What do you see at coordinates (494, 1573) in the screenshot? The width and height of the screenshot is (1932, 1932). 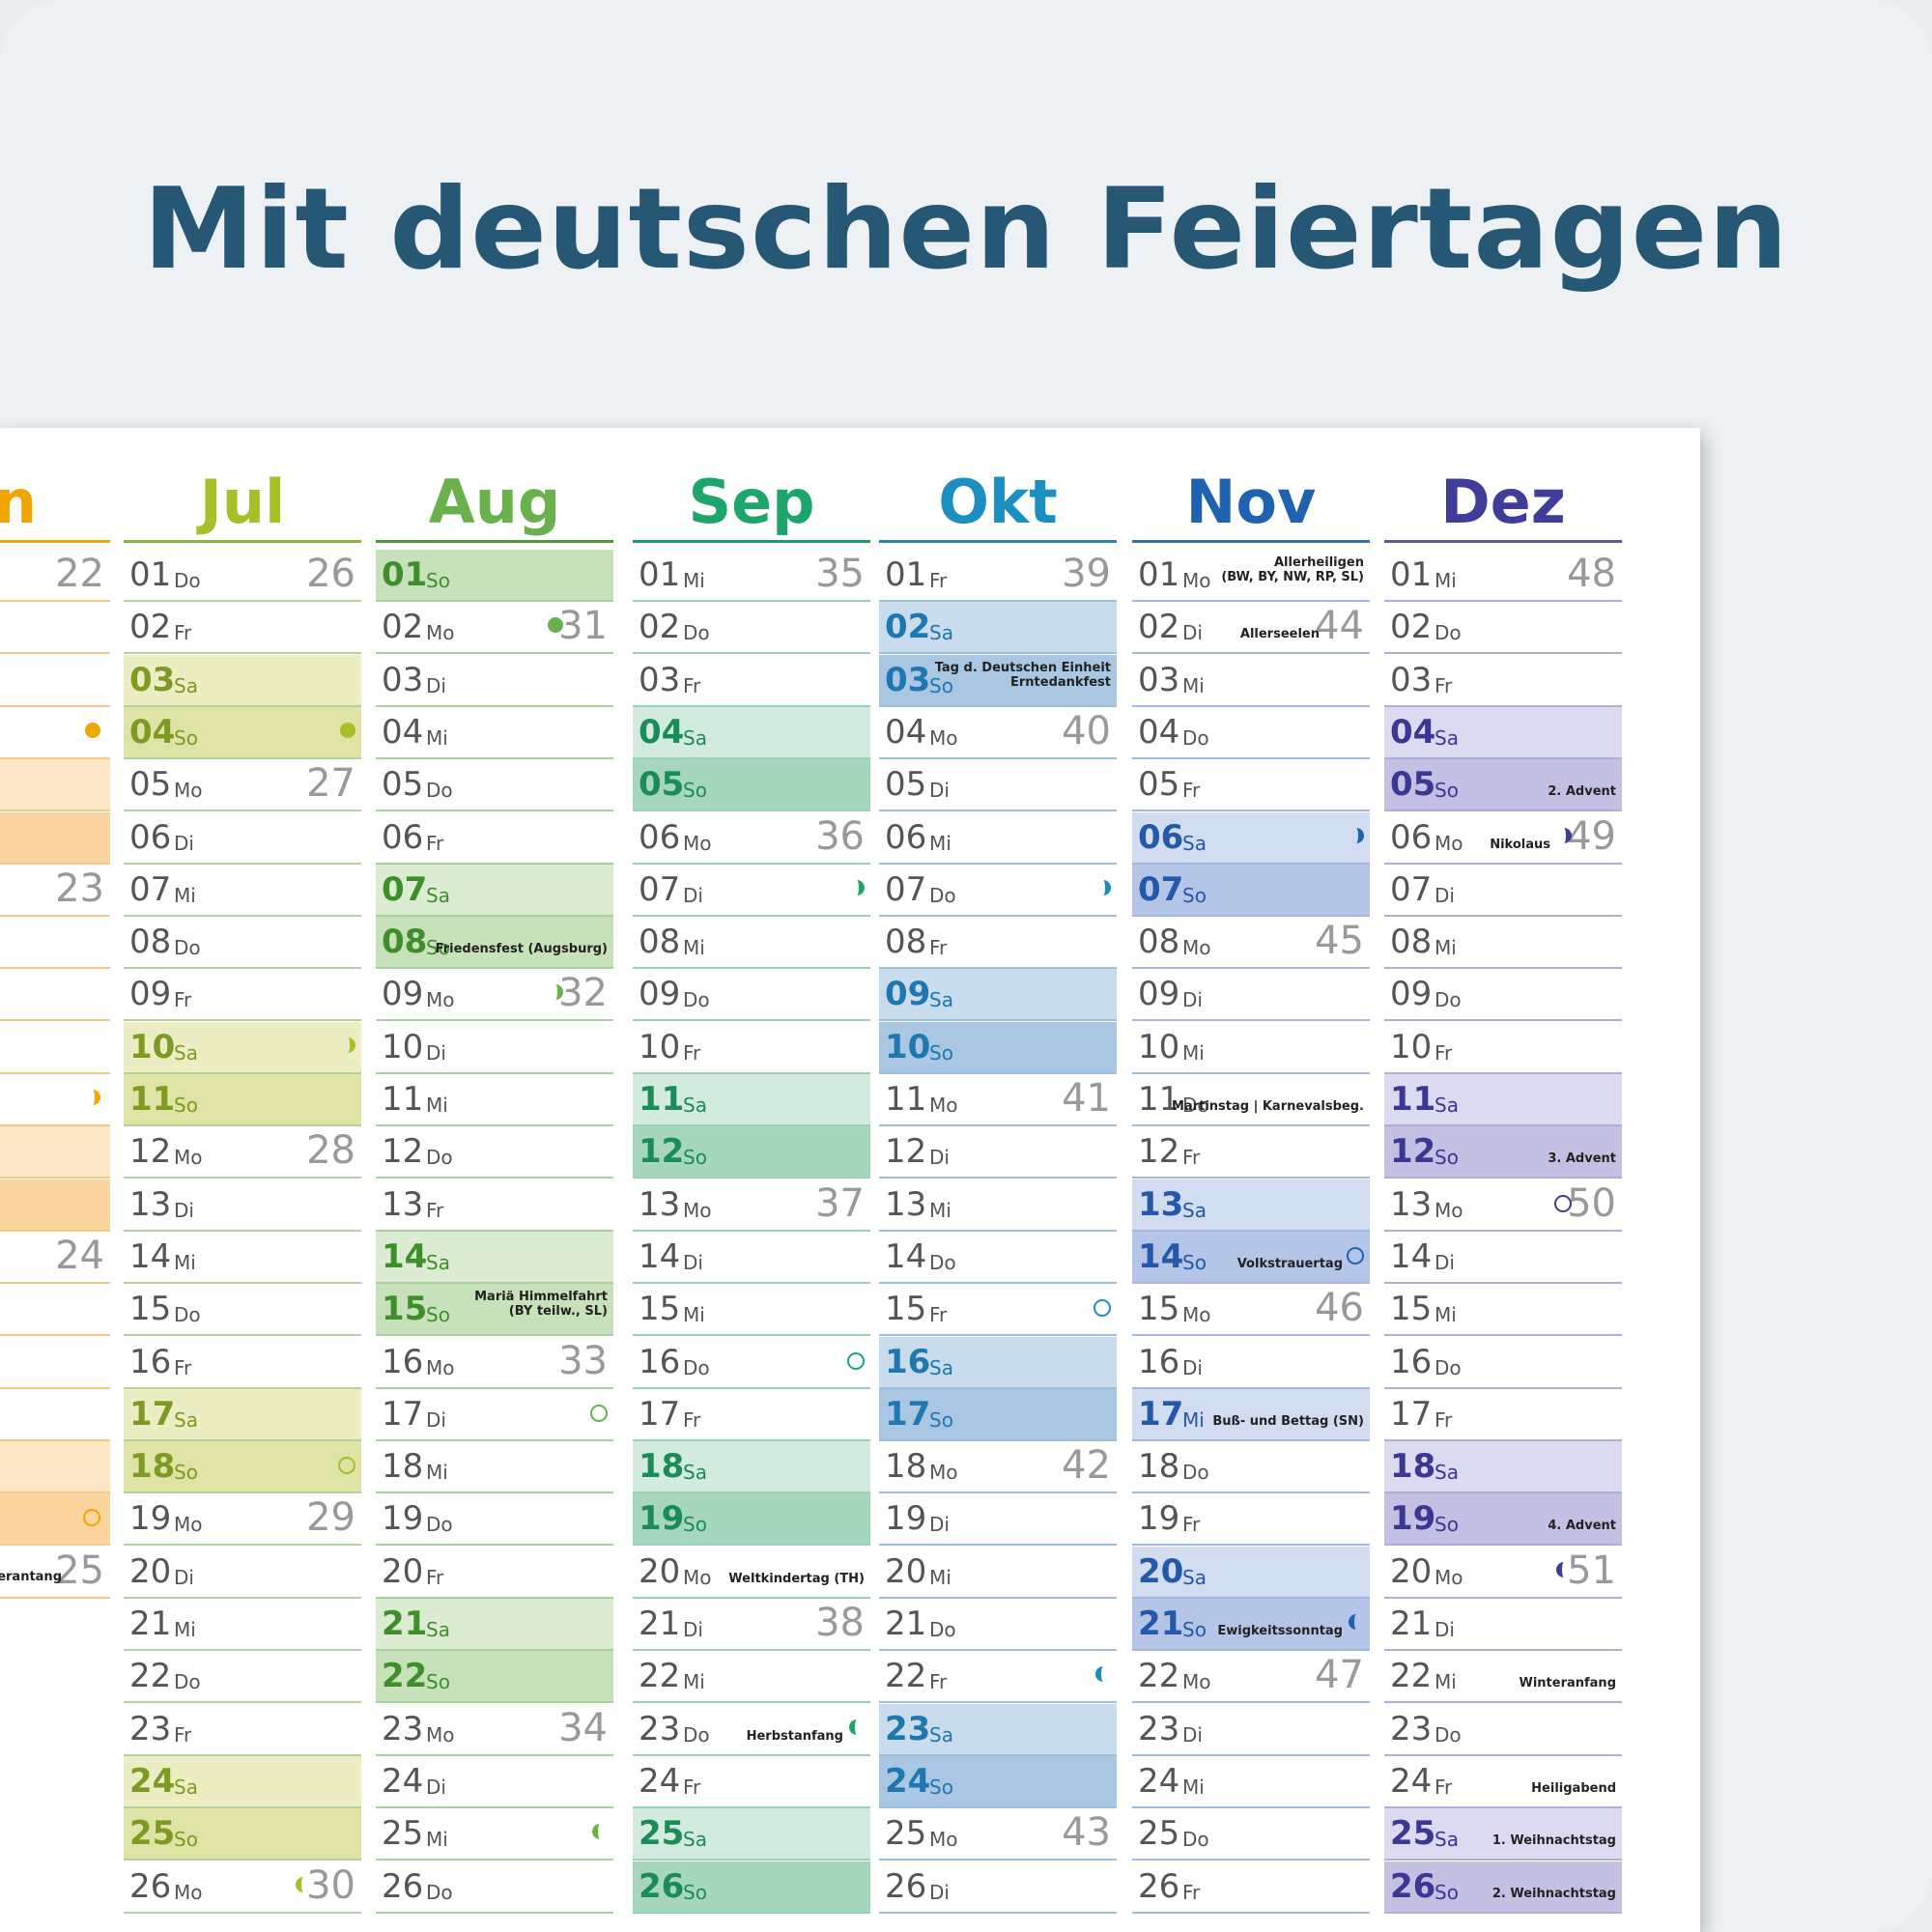 I see `day-row: 20 Fr` at bounding box center [494, 1573].